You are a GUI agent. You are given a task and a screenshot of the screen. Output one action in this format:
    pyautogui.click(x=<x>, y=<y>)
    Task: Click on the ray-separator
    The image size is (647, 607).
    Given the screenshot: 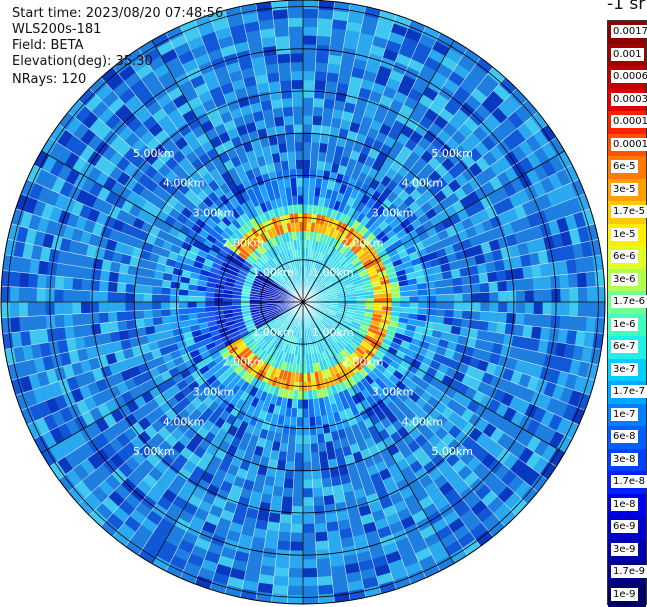 What is the action you would take?
    pyautogui.click(x=441, y=240)
    